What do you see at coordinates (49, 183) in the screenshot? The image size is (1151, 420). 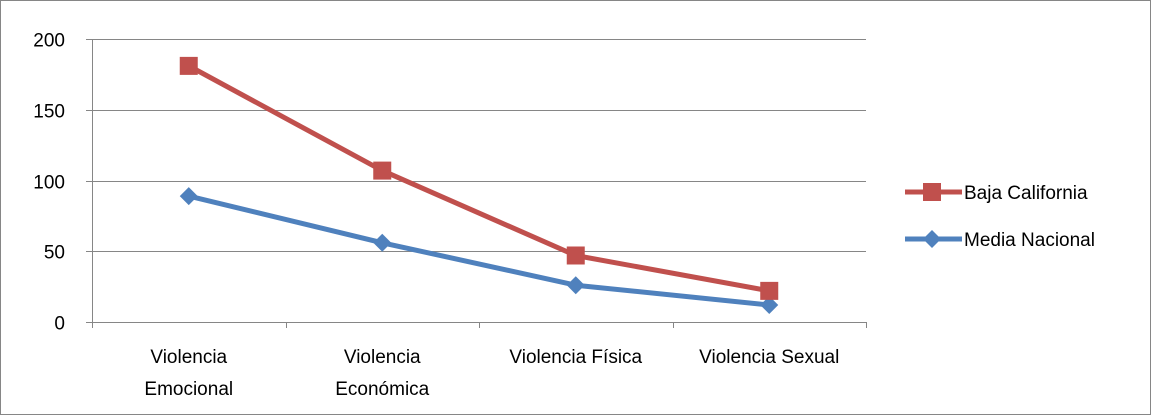 I see `y-tick-label: 100` at bounding box center [49, 183].